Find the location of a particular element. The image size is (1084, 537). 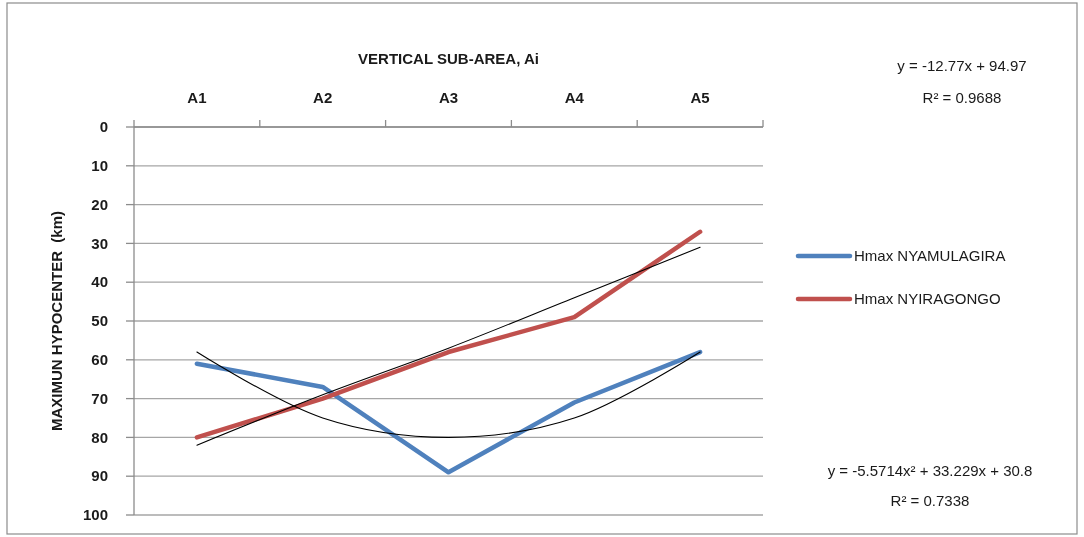

text: R² = 0.9688 is located at coordinates (962, 97).